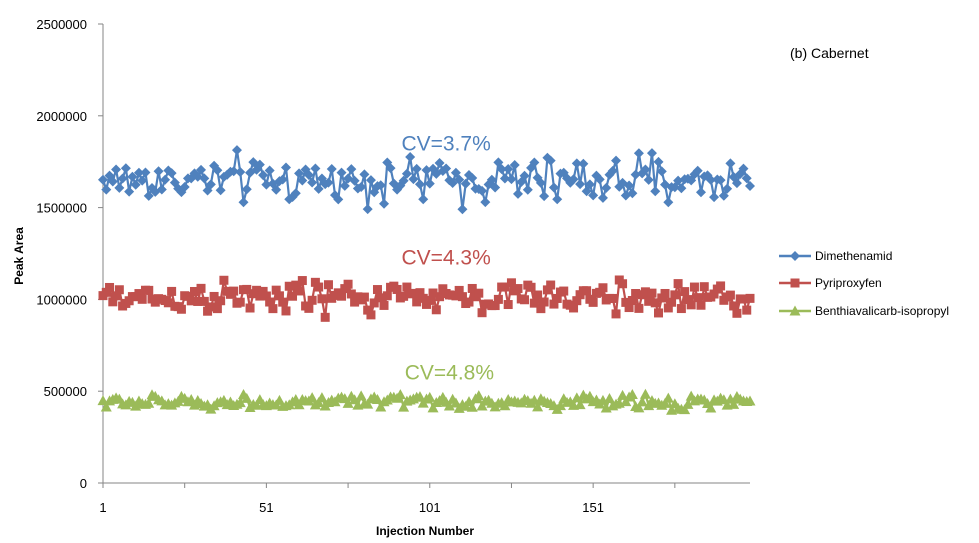 Image resolution: width=979 pixels, height=543 pixels. Describe the element at coordinates (61, 24) in the screenshot. I see `y-tick-label: 2500000` at that location.